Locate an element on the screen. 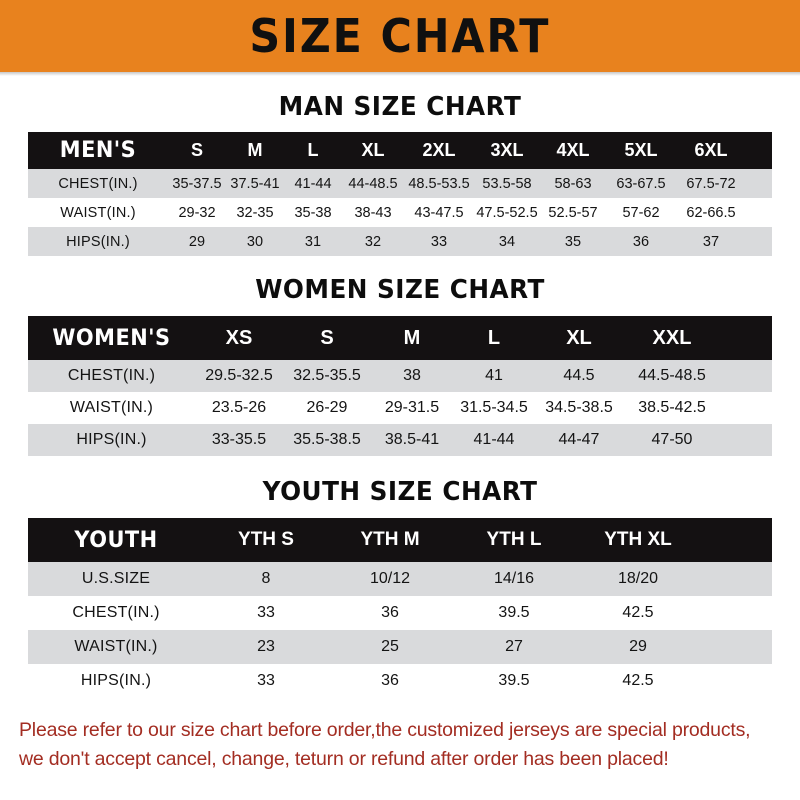 This screenshot has height=800, width=800. men-hips-m: 30 is located at coordinates (255, 241).